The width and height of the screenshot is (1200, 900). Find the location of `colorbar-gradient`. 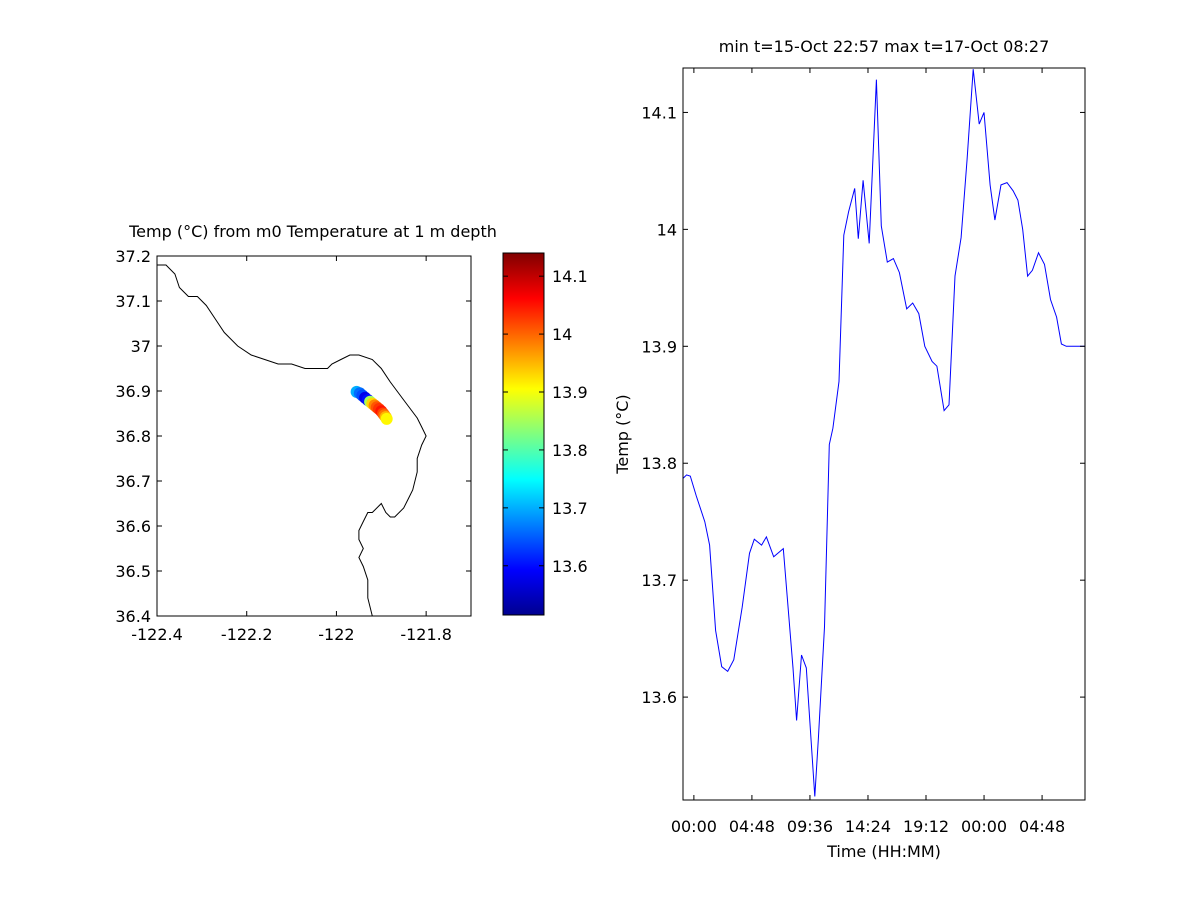

colorbar-gradient is located at coordinates (523, 434).